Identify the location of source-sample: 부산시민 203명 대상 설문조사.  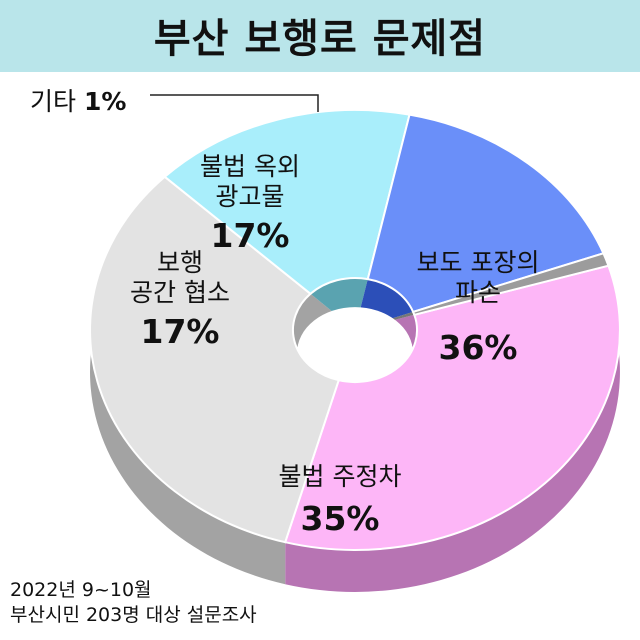
(133, 614).